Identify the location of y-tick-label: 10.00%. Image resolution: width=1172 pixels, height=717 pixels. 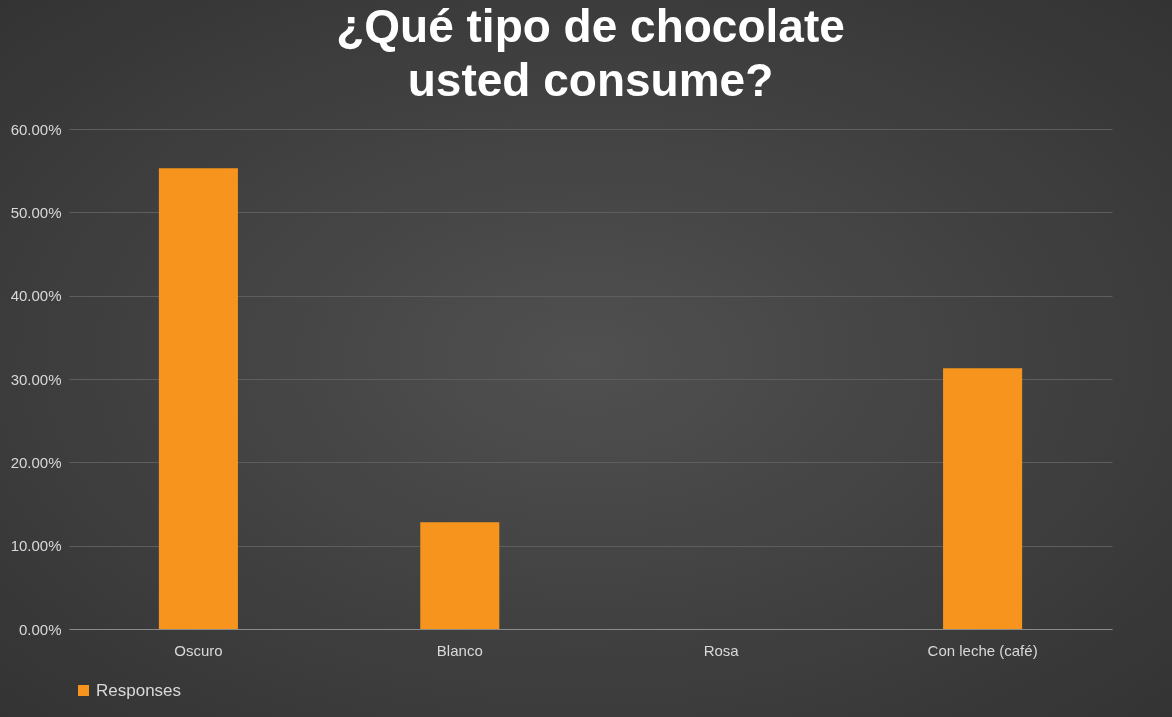
(36, 546).